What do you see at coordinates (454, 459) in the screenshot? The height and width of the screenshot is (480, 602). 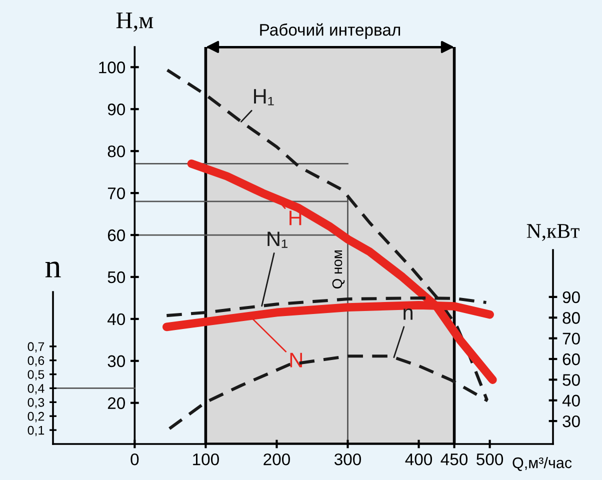 I see `x-tick-label: 450` at bounding box center [454, 459].